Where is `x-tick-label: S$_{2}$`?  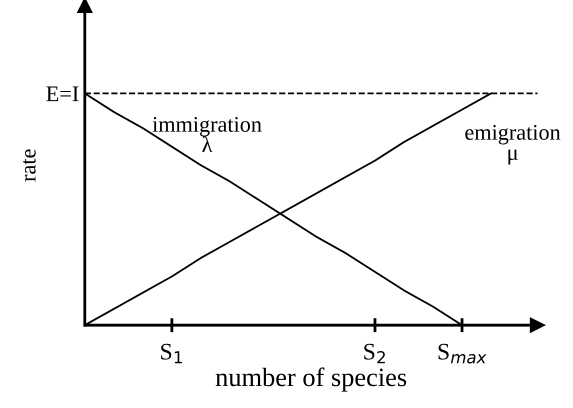 x-tick-label: S$_{2}$ is located at coordinates (374, 354).